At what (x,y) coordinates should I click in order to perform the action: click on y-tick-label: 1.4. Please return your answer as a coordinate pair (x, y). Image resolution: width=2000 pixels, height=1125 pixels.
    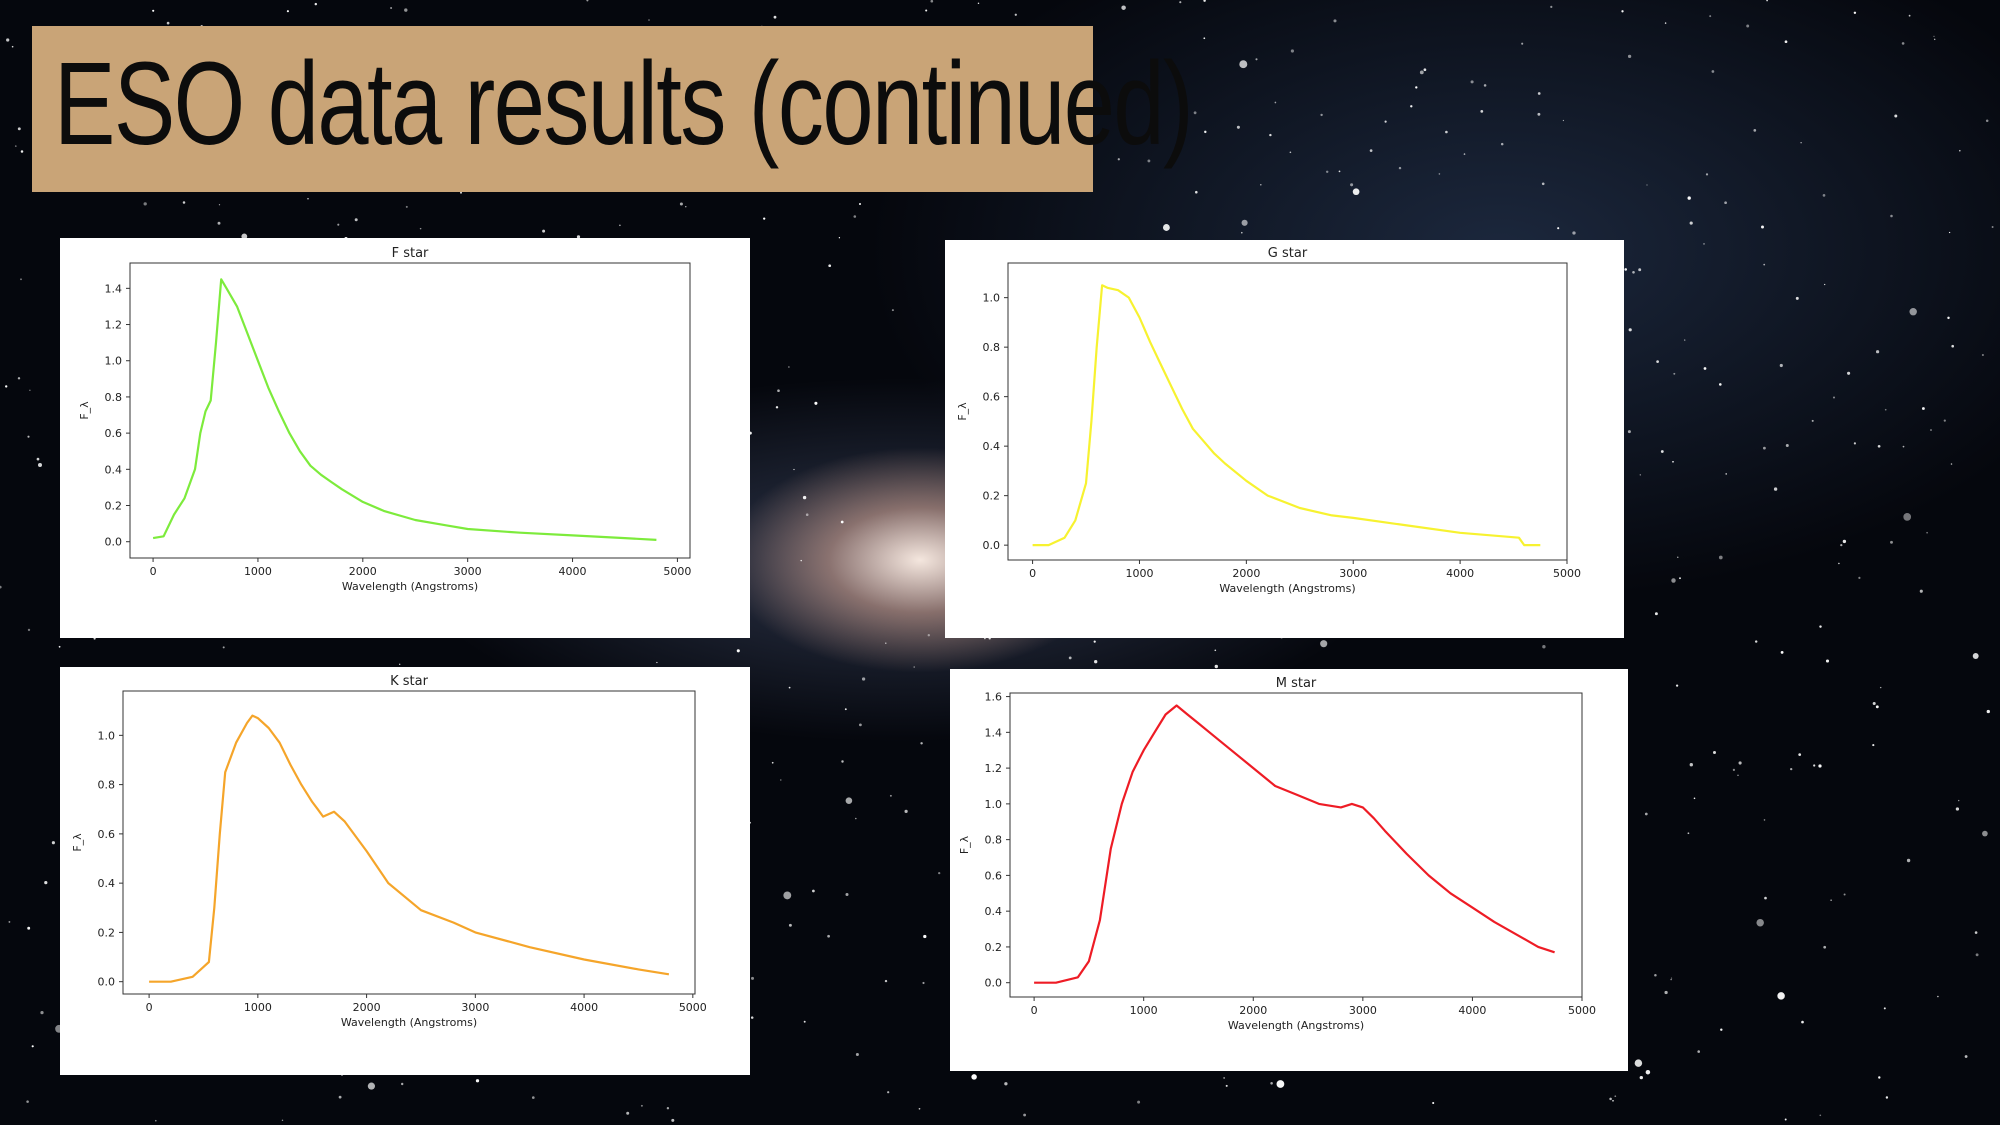
    Looking at the image, I should click on (994, 732).